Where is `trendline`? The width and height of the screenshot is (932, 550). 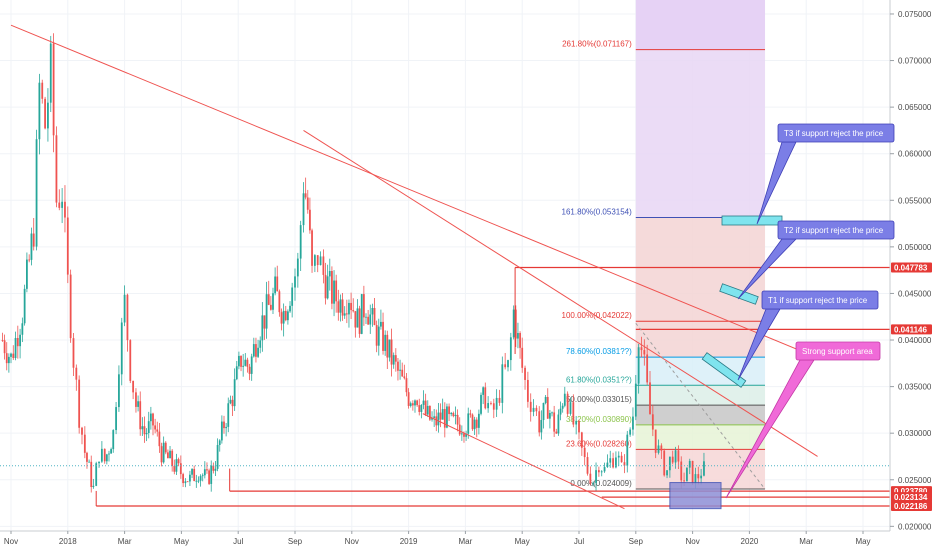 trendline is located at coordinates (523, 461).